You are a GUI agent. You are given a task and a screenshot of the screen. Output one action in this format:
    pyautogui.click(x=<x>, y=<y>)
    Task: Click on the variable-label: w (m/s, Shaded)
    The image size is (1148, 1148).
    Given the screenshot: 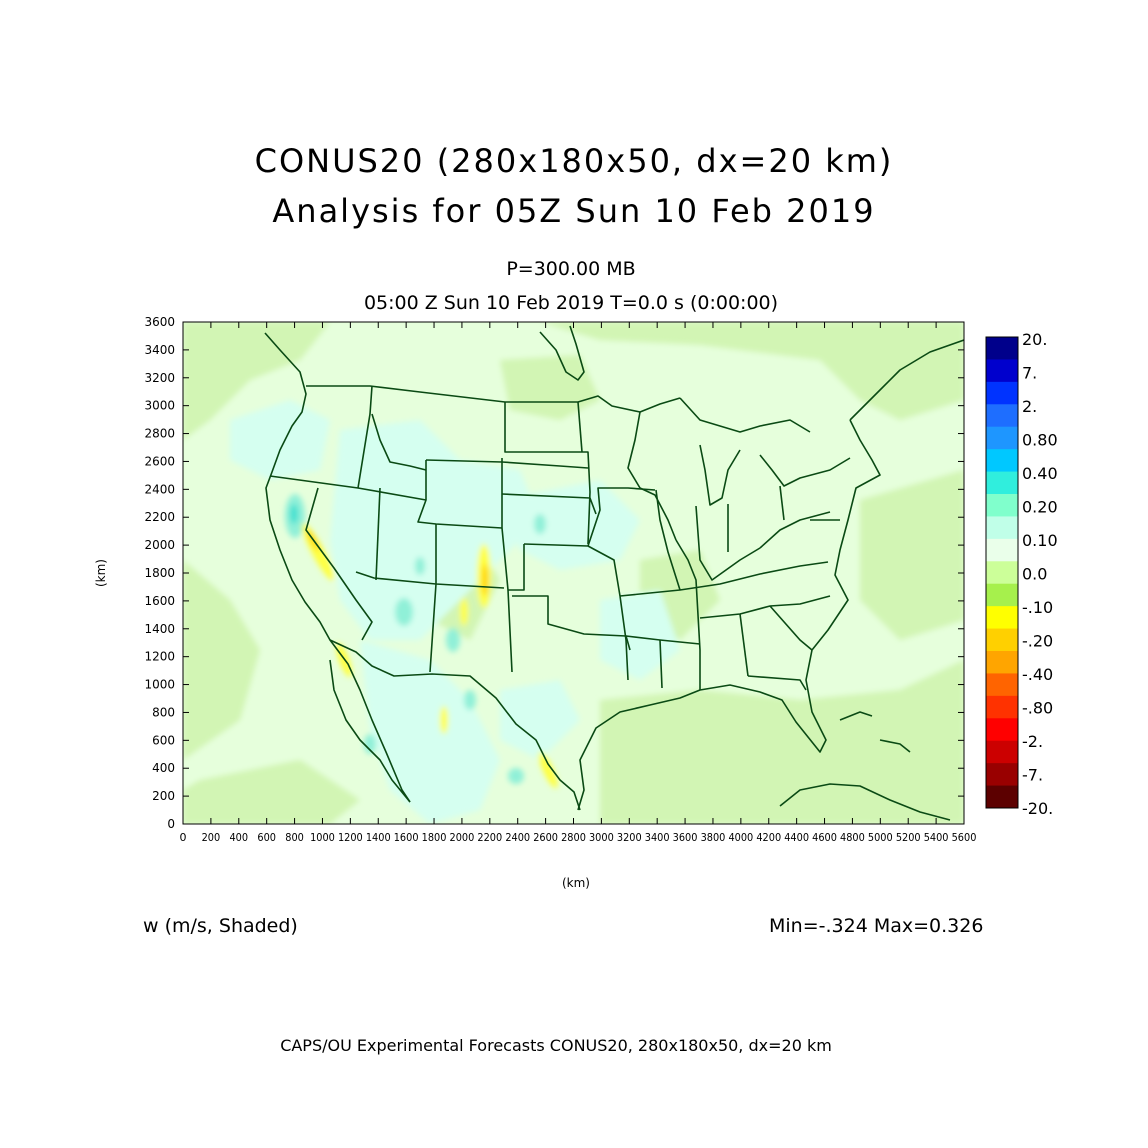 What is the action you would take?
    pyautogui.click(x=220, y=926)
    